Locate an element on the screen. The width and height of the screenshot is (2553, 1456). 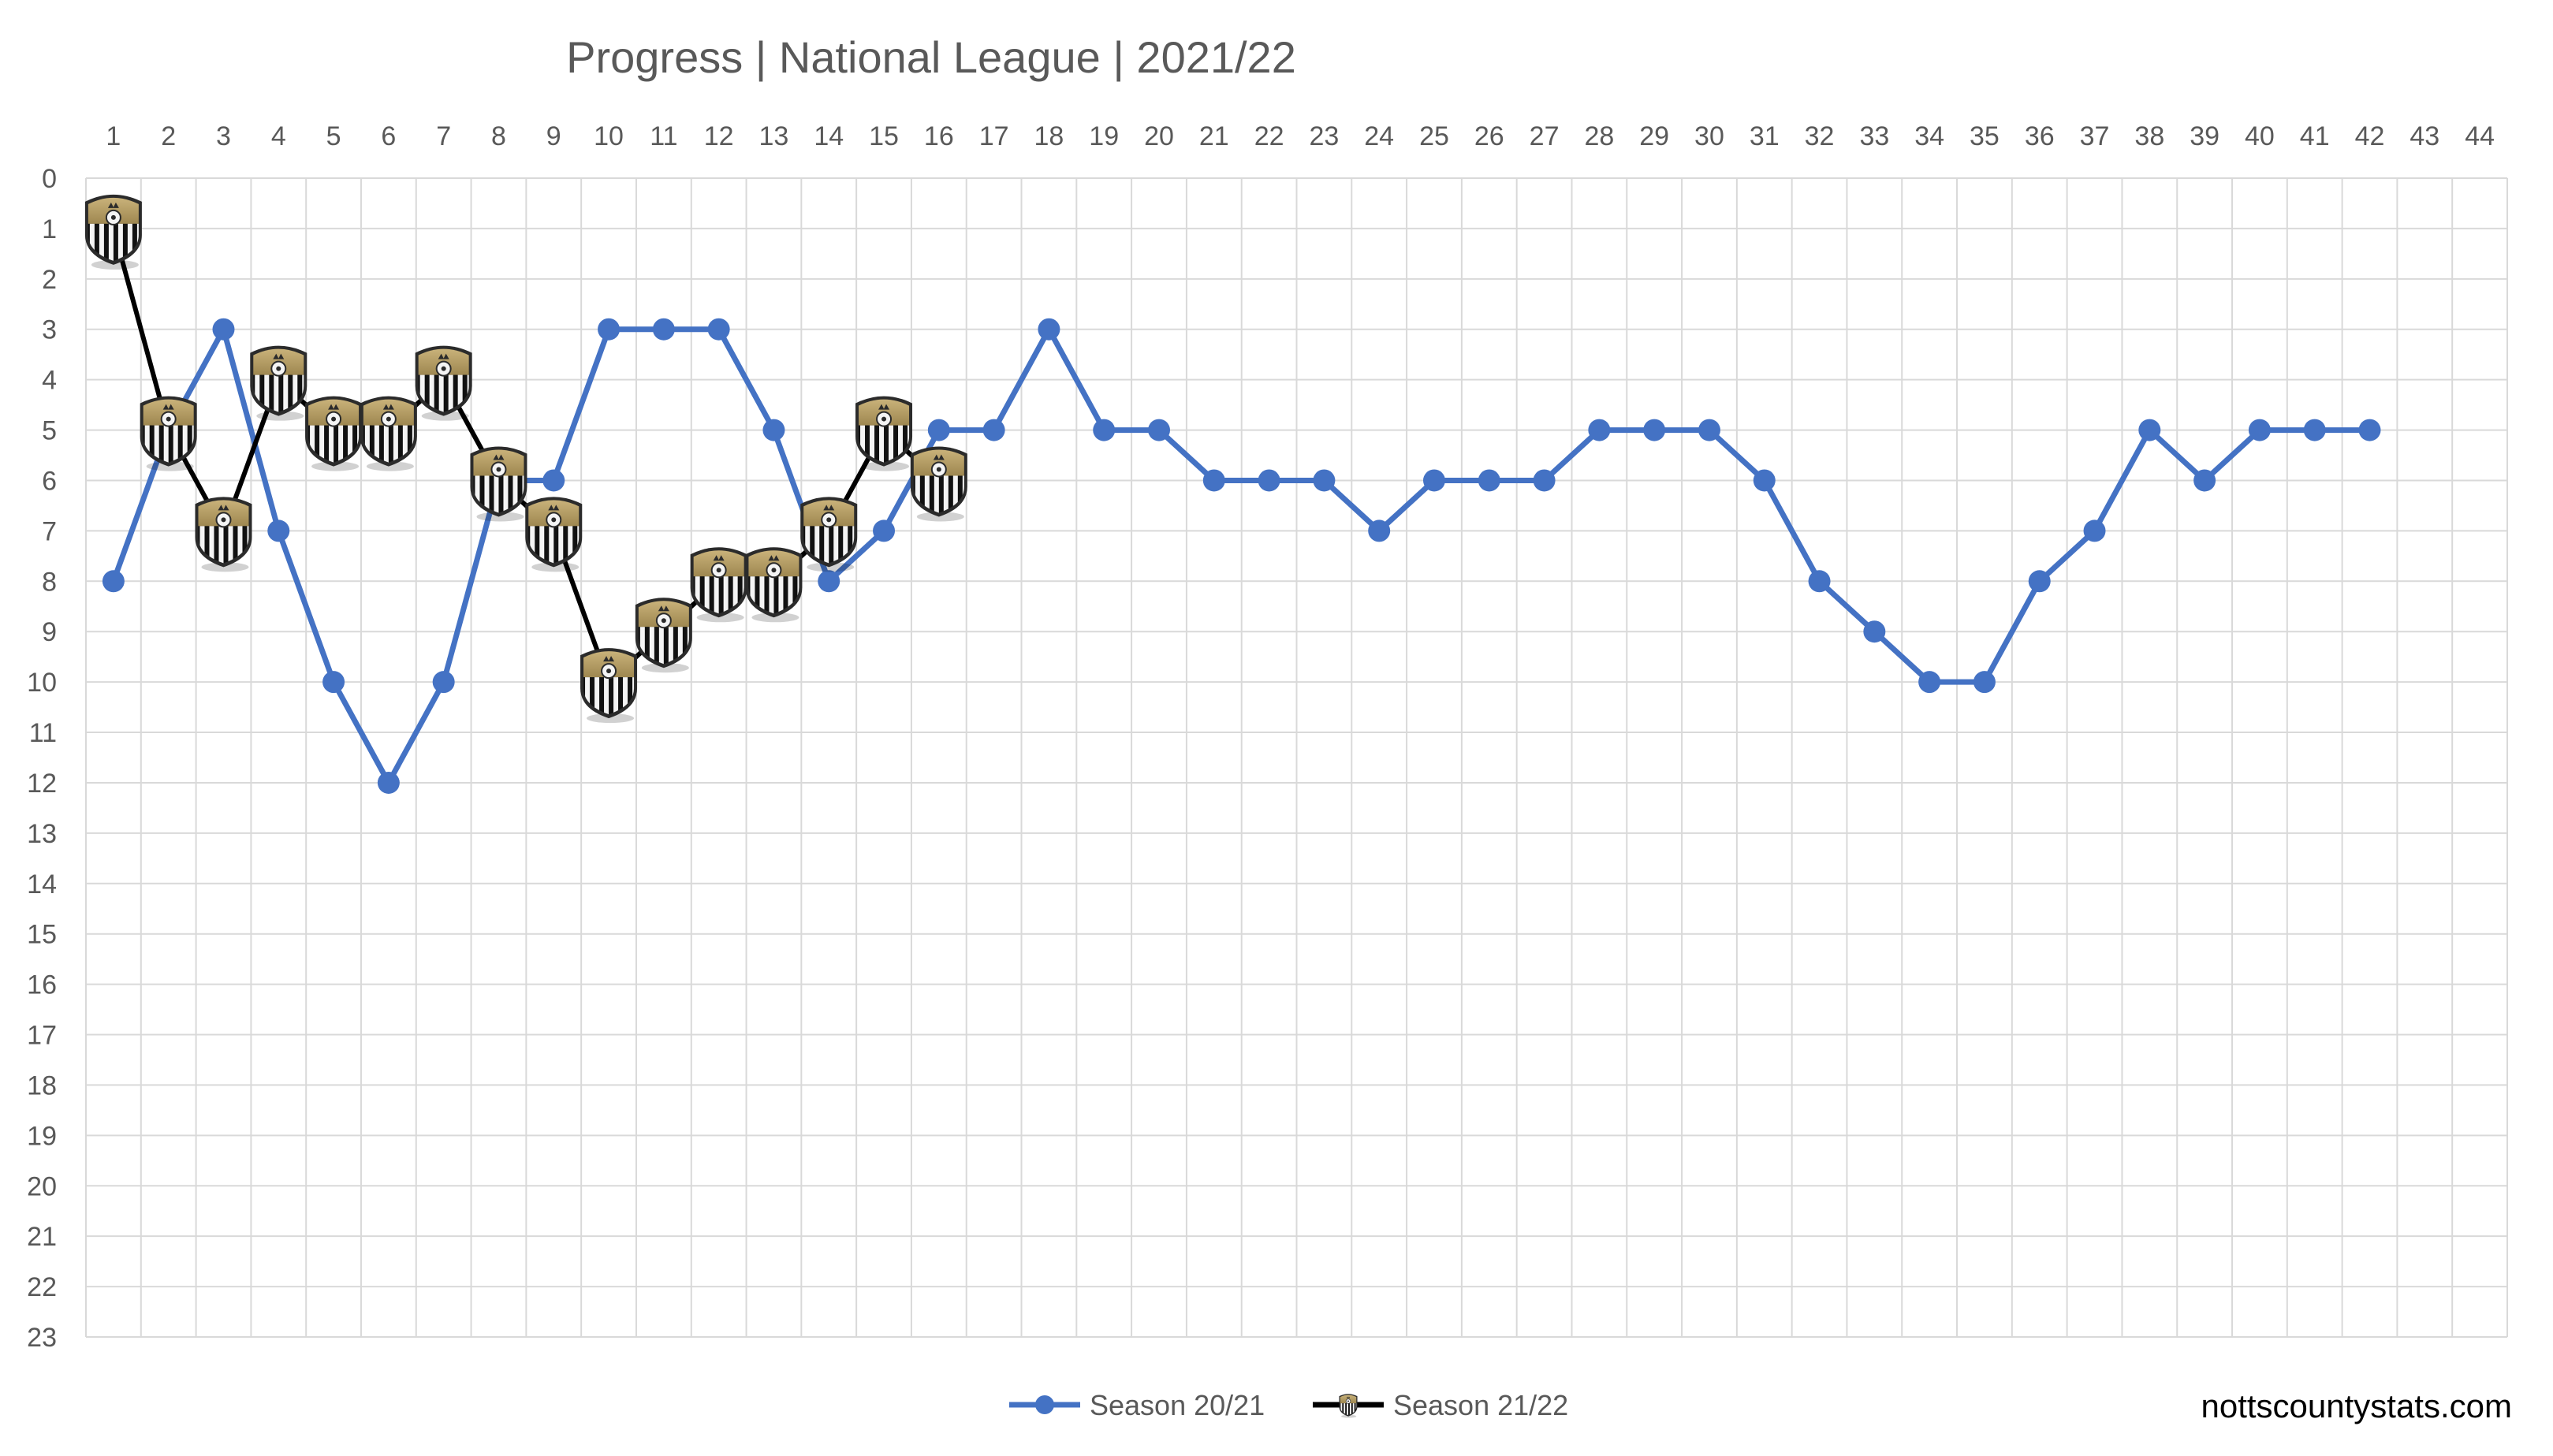
x-tick-label: 42 is located at coordinates (2370, 136).